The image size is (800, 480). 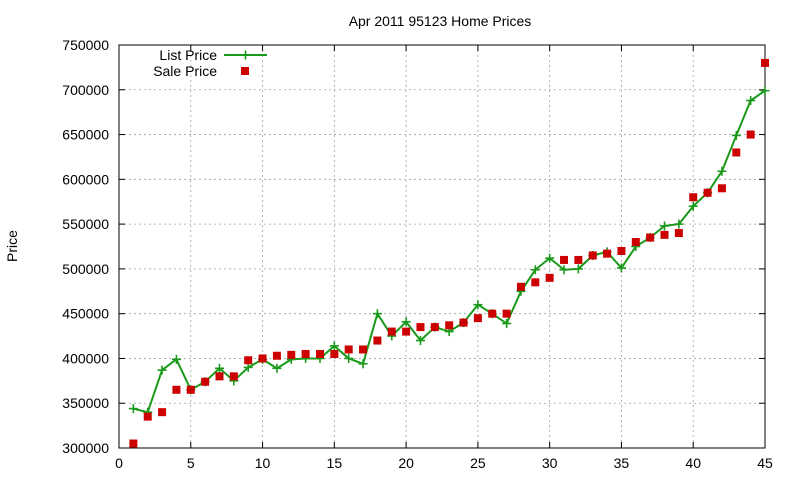 I want to click on y-tick-label: 700000, so click(x=85, y=90).